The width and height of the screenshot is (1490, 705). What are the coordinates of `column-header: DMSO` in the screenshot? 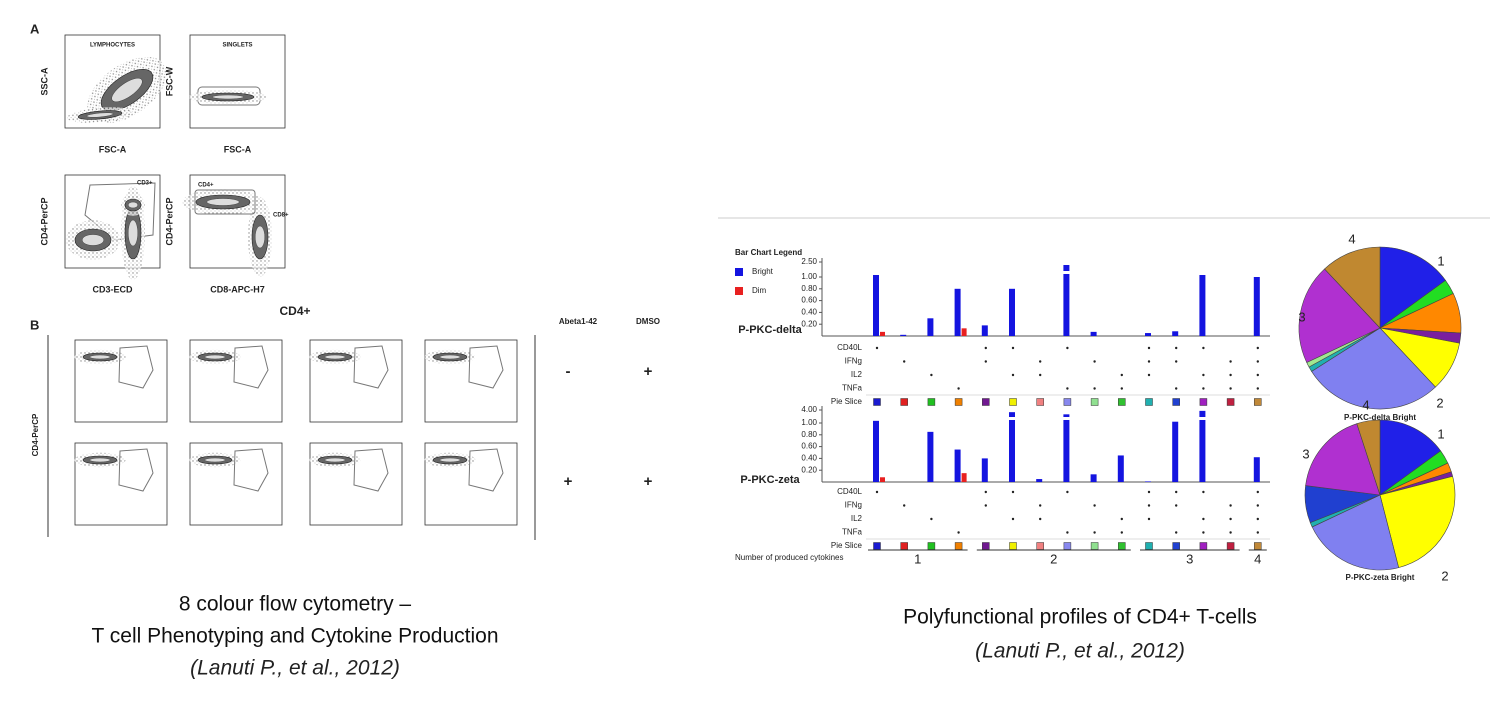 It's located at (648, 321).